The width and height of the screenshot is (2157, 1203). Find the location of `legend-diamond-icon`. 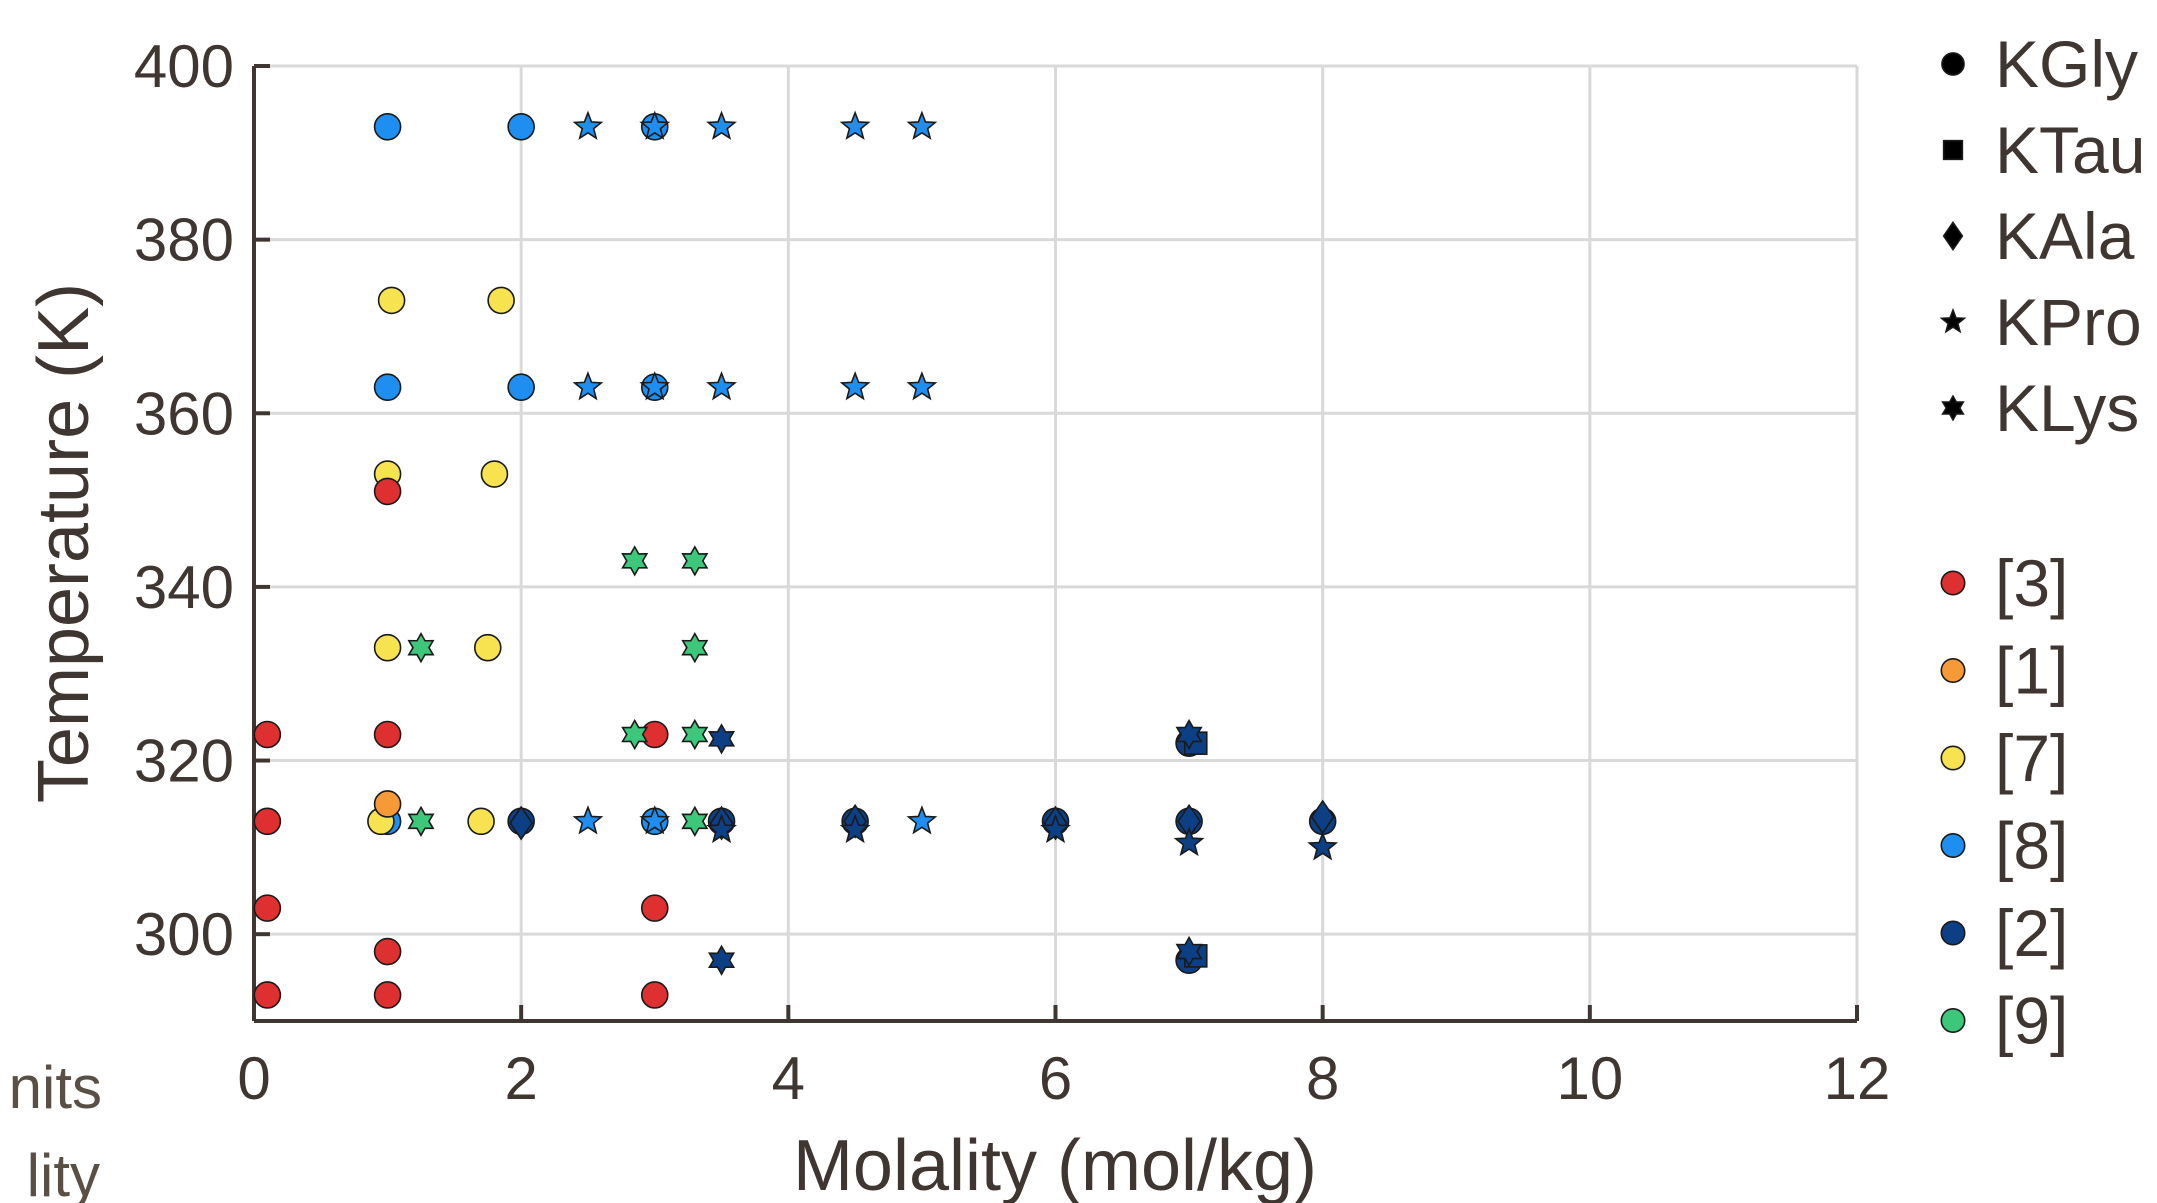

legend-diamond-icon is located at coordinates (1953, 236).